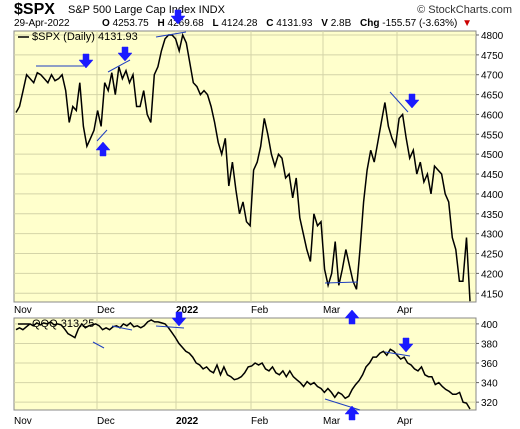 The width and height of the screenshot is (520, 429). I want to click on index-name: S&P 500 Large Cap Index INDX, so click(146, 10).